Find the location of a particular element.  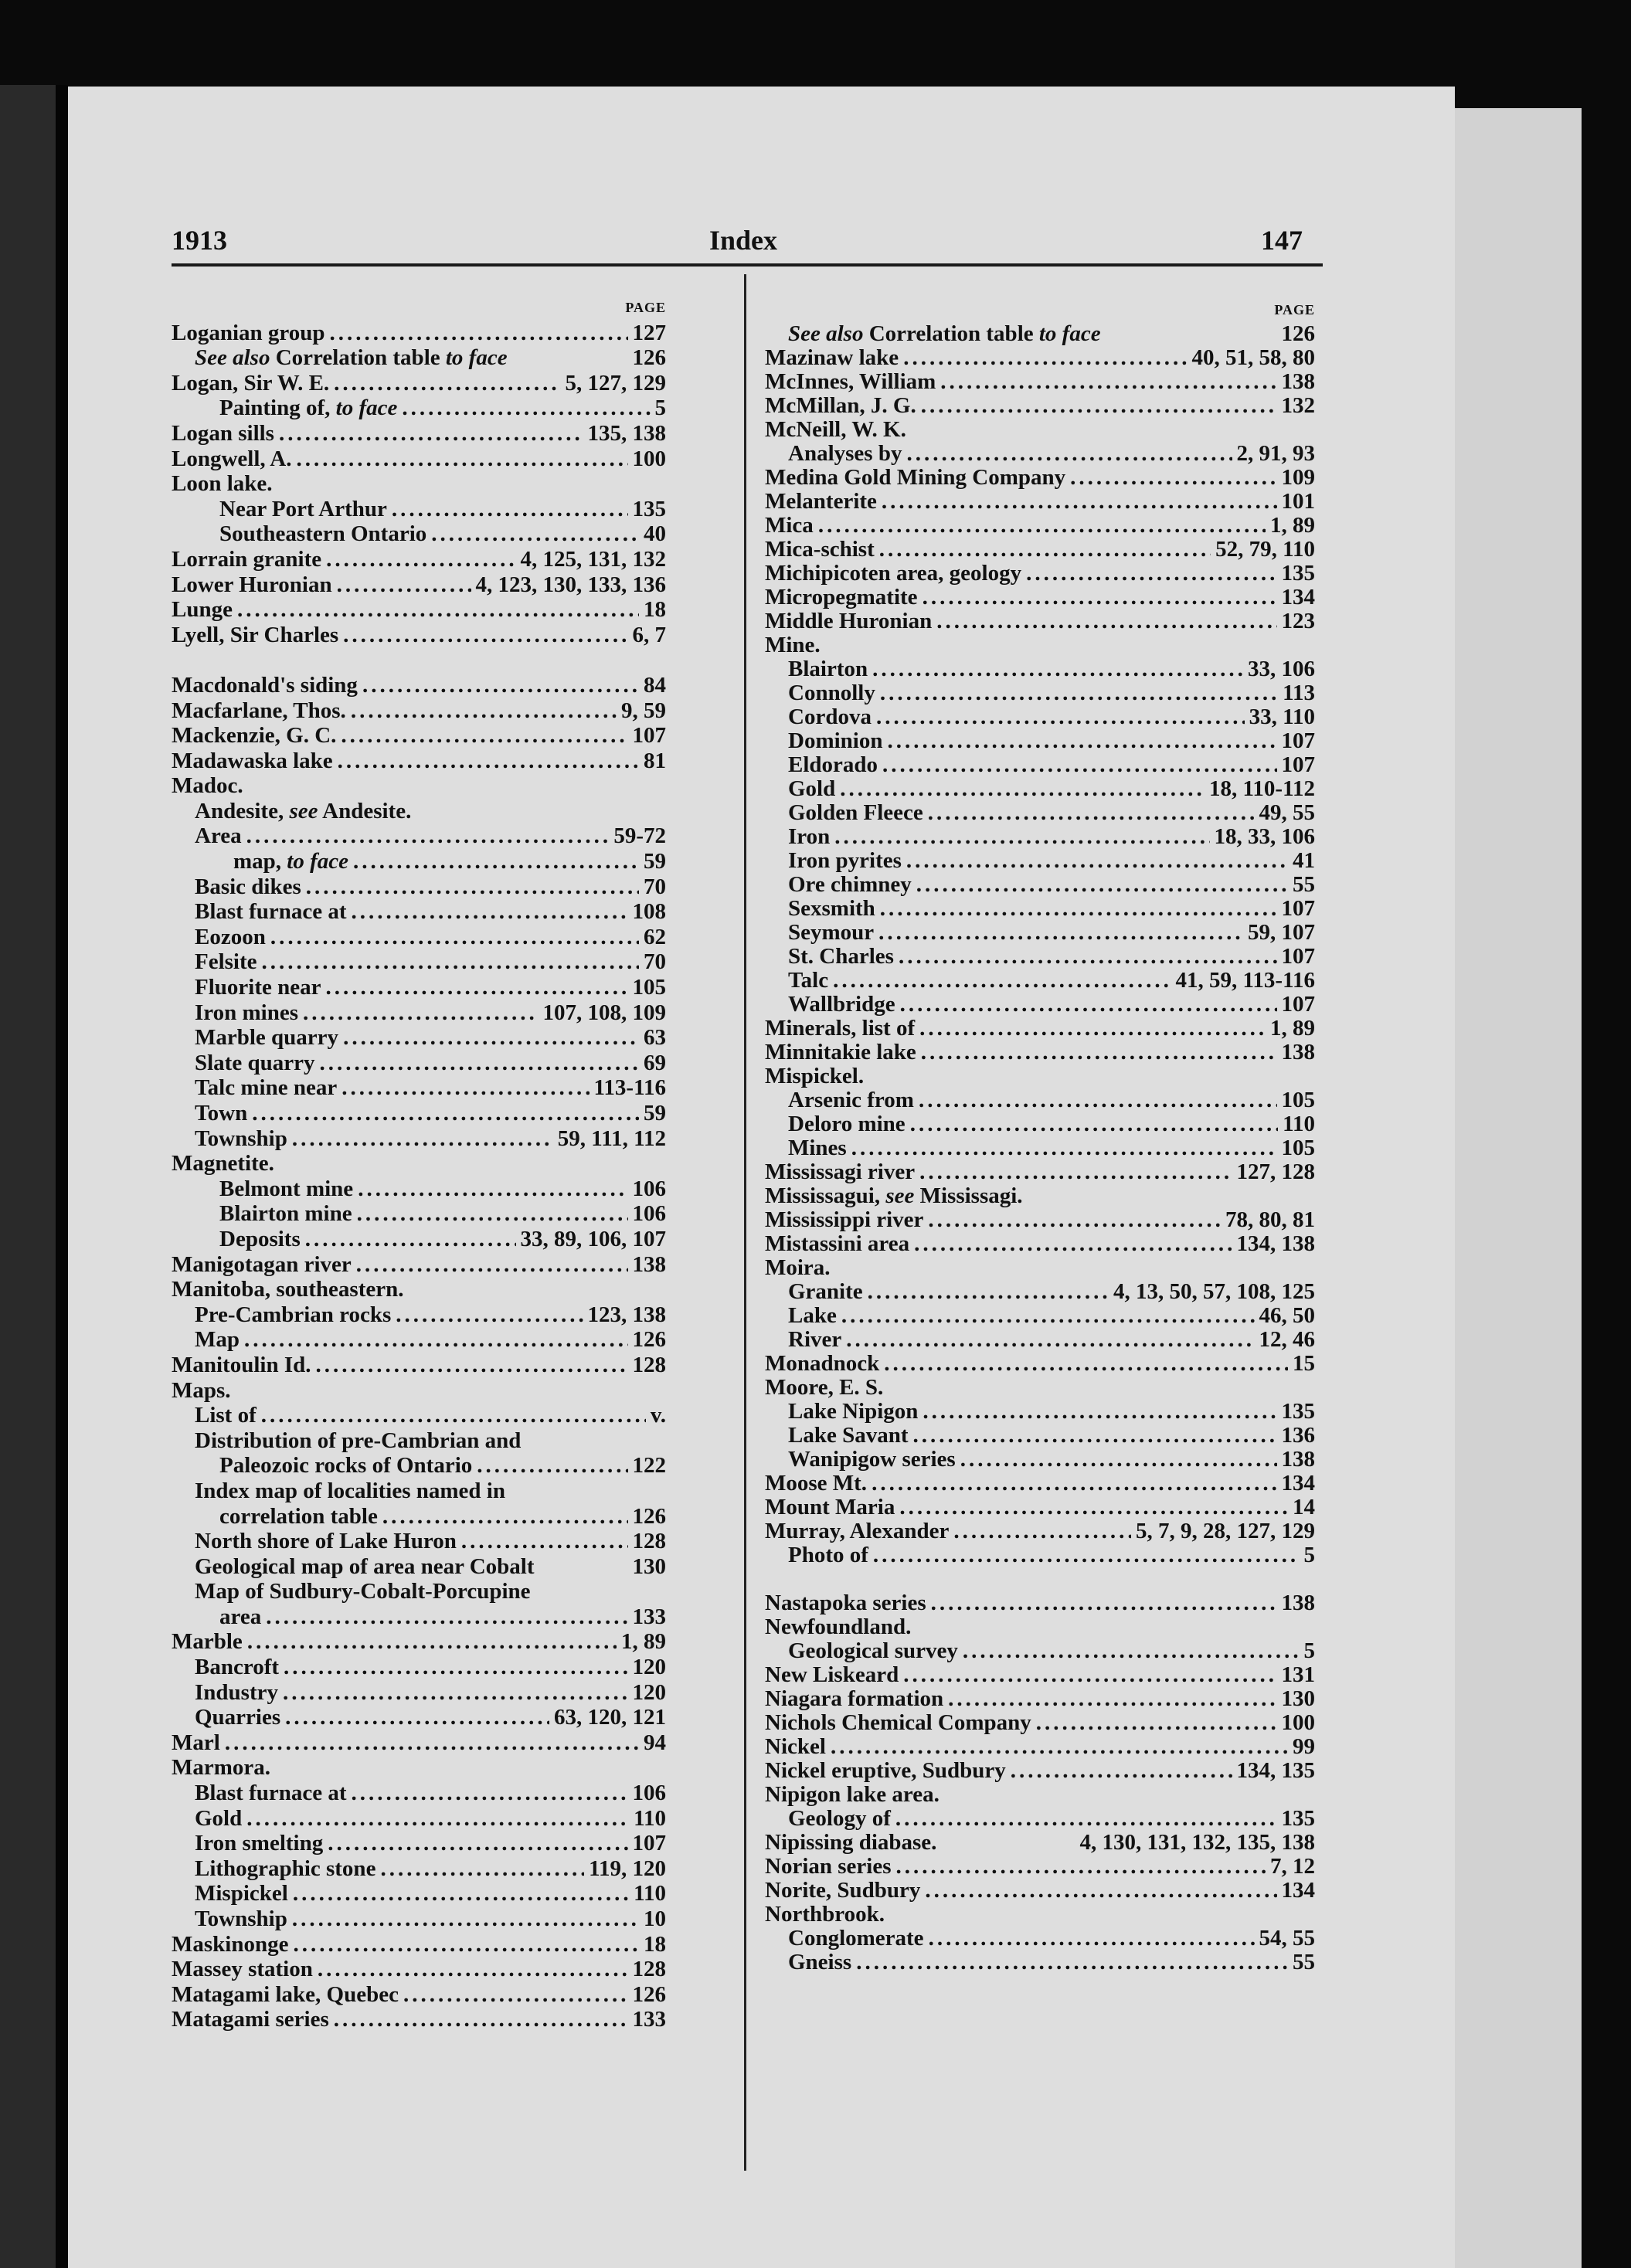

entry-label: Nipissing diabase. is located at coordinates (851, 1843).